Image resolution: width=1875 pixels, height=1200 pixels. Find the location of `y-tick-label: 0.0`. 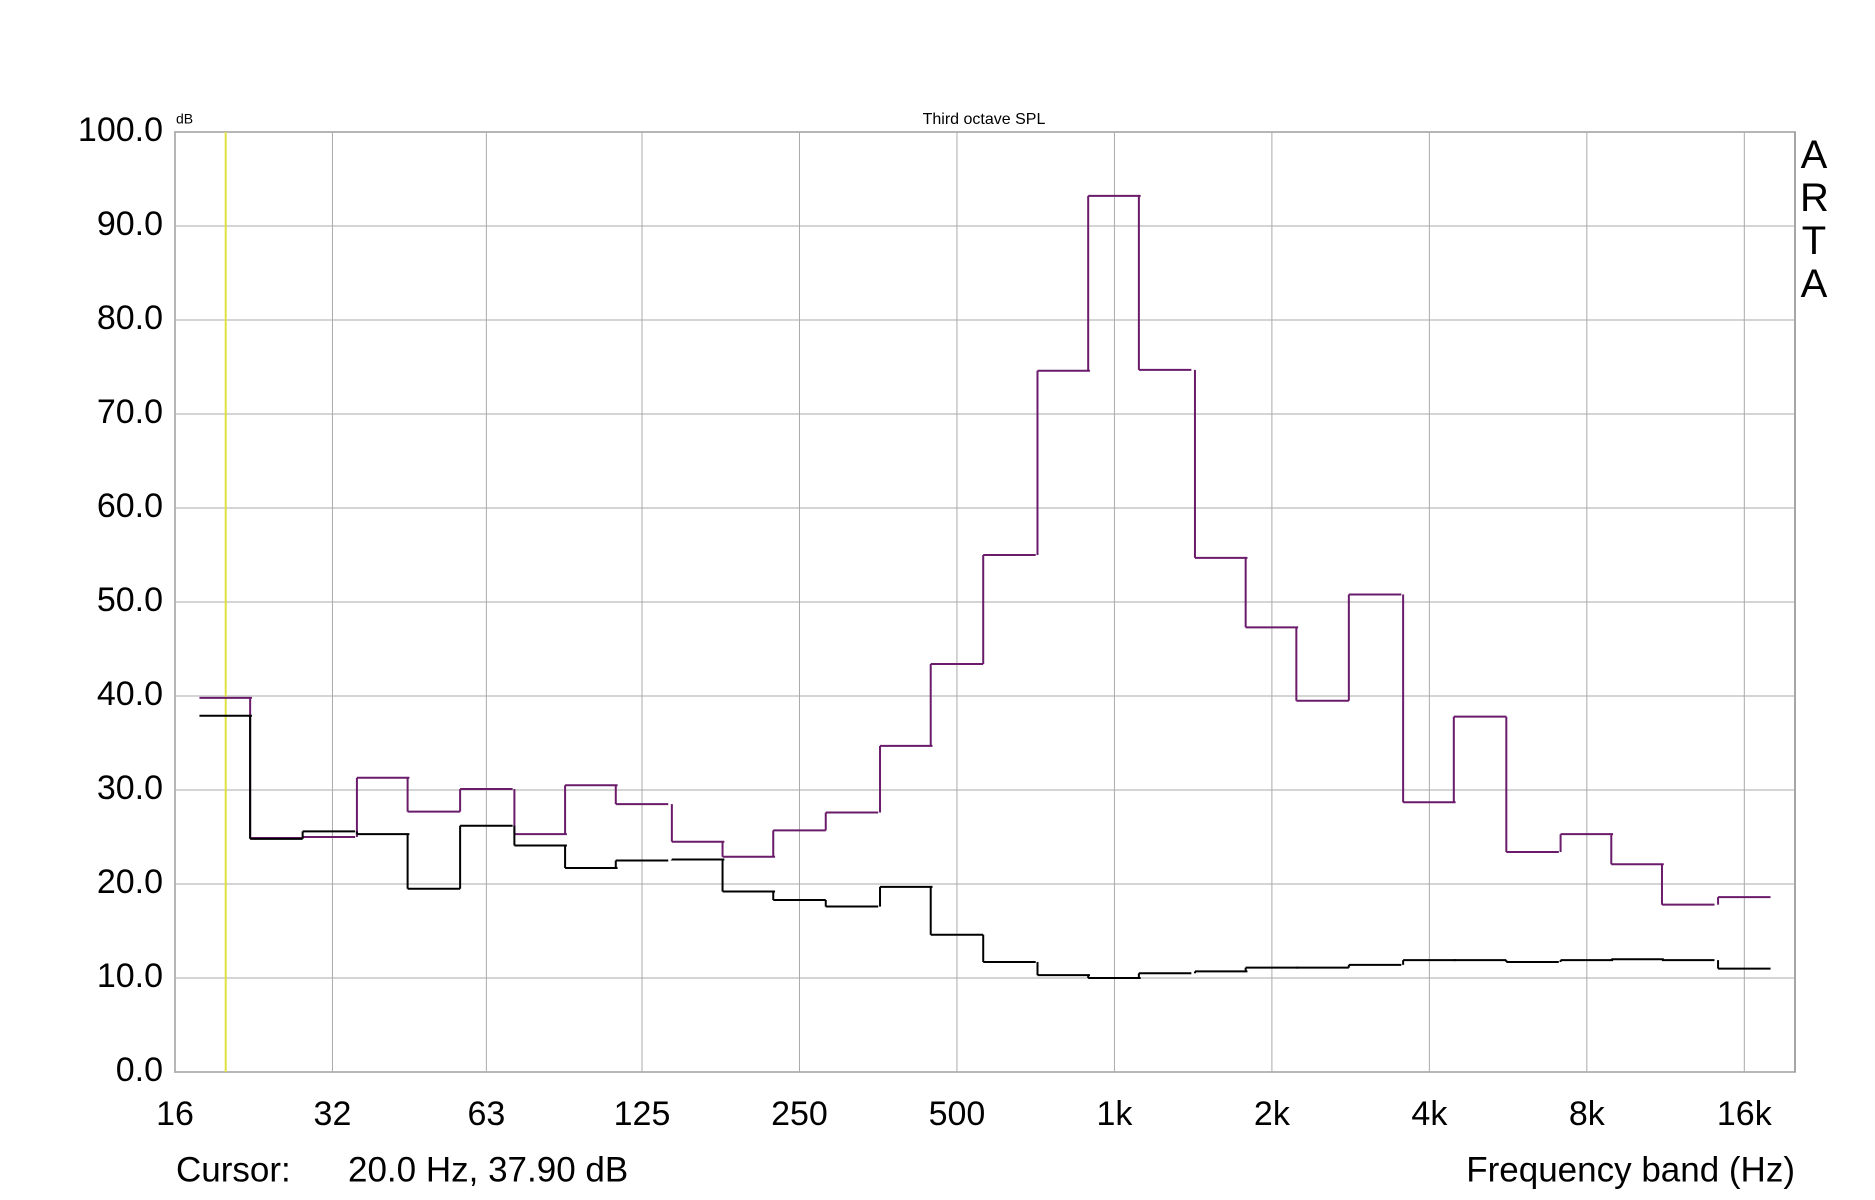

y-tick-label: 0.0 is located at coordinates (139, 1070).